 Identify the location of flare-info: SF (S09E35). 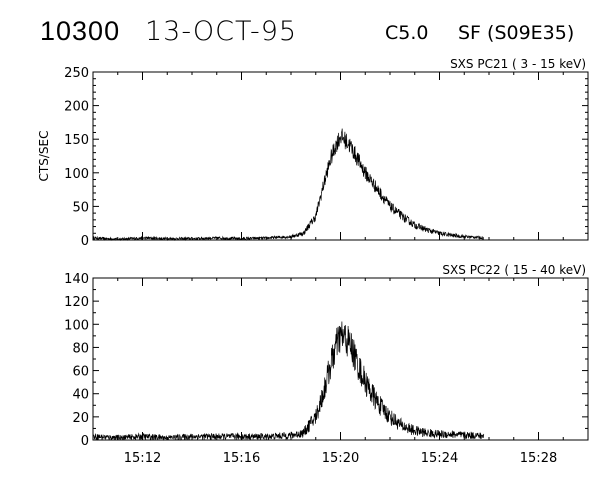
(516, 33).